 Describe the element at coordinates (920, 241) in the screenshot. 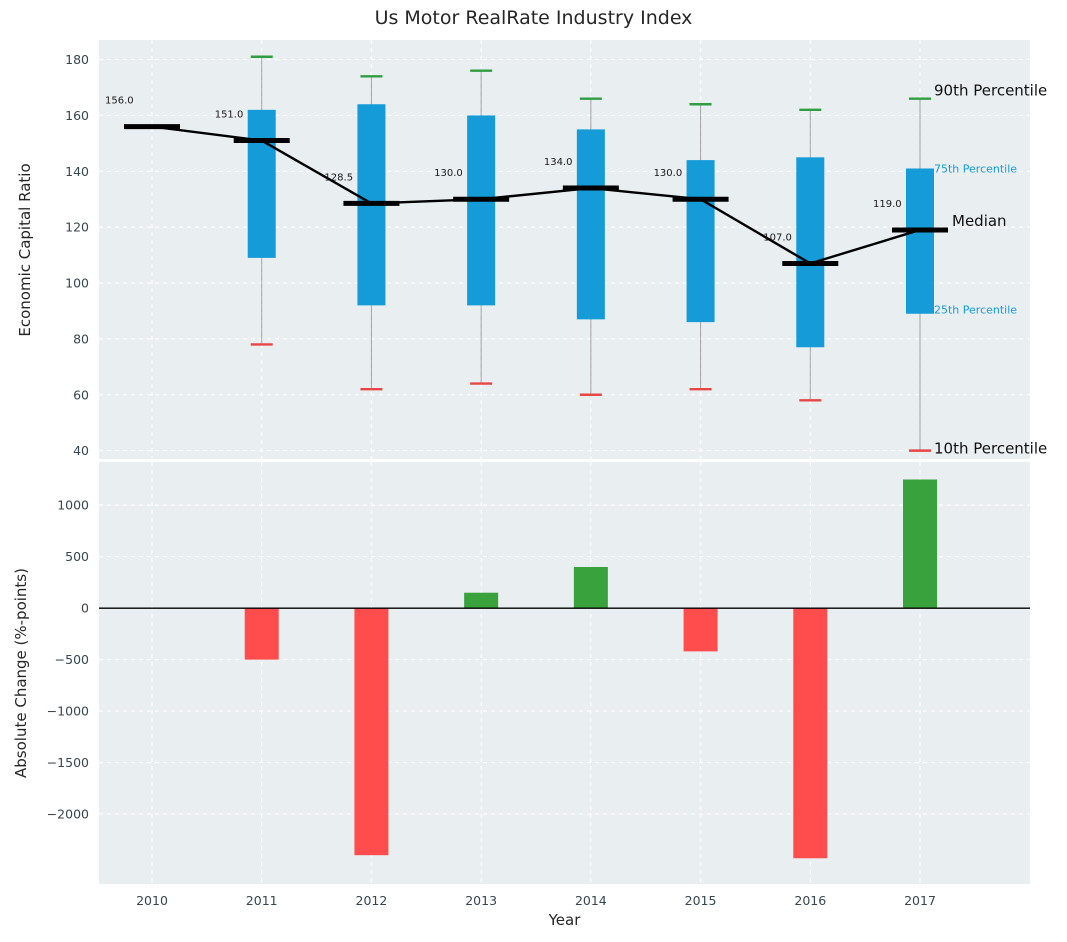

I see `iqr-box-2017` at that location.